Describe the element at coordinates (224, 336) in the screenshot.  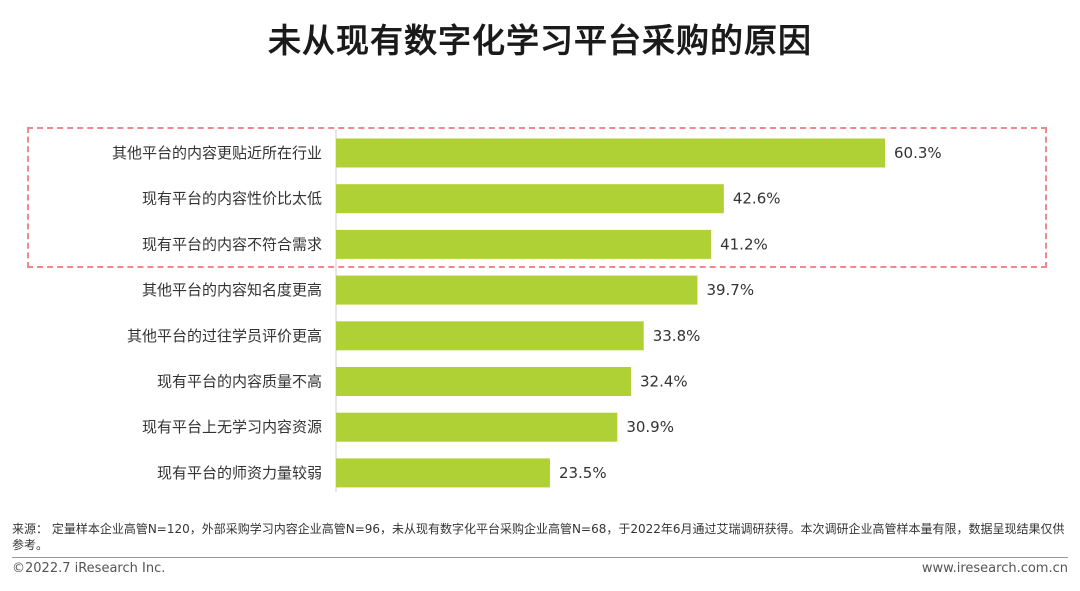
I see `category-label-4: 其他平台的过往学员评价更高` at that location.